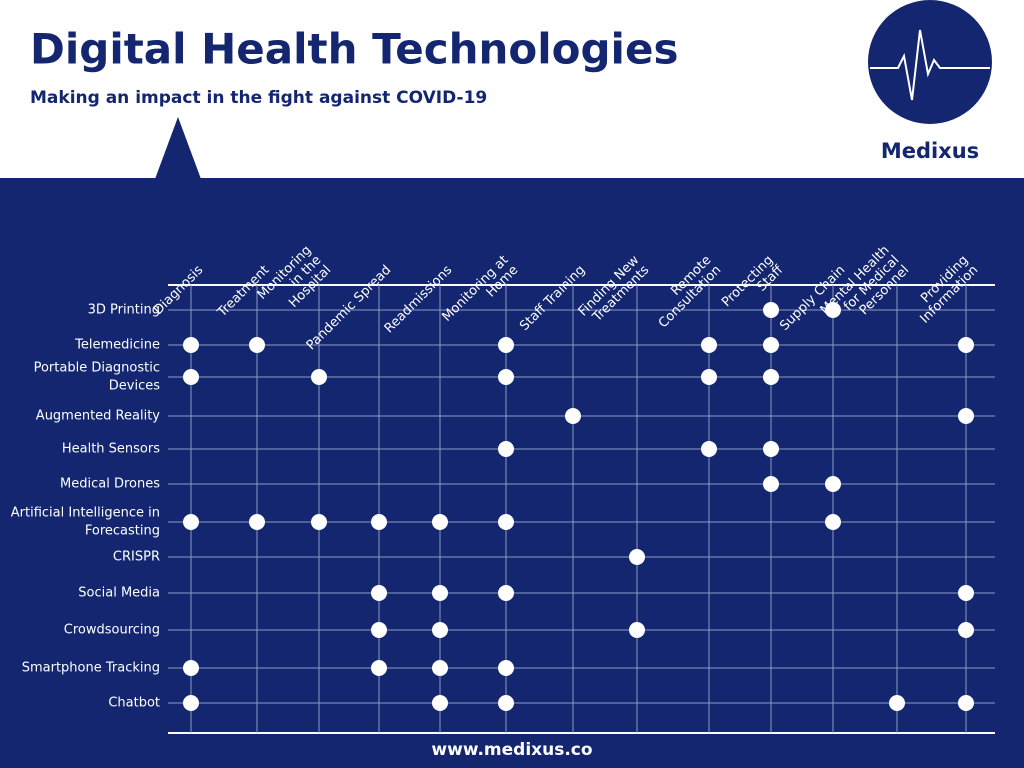  I want to click on pointer, so click(178, 148).